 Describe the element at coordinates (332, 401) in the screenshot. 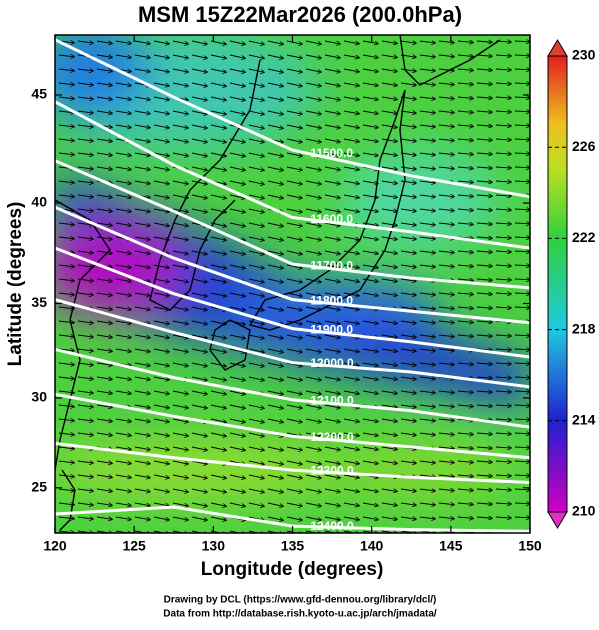

I see `contour-label: 12100.0` at that location.